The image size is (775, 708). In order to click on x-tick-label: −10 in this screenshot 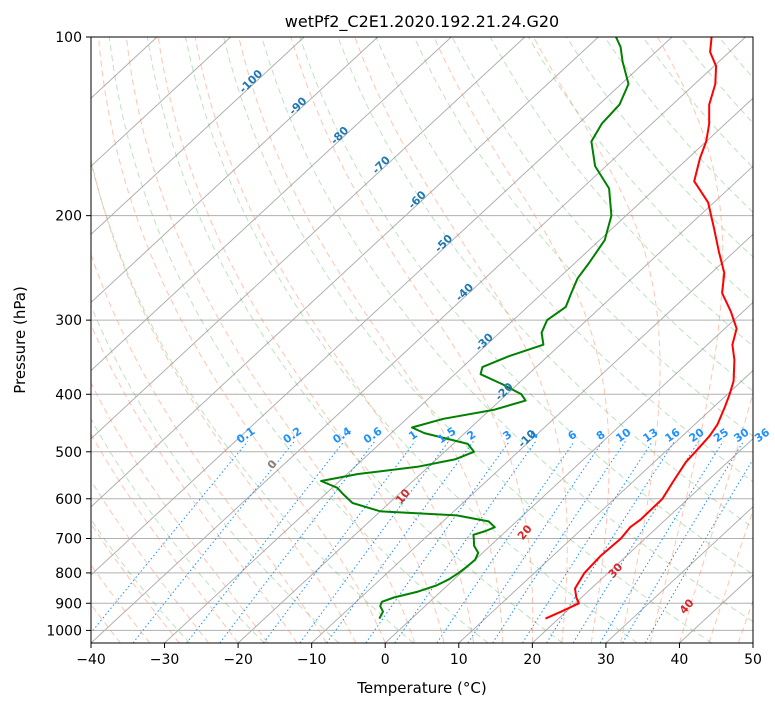, I will do `click(312, 660)`.